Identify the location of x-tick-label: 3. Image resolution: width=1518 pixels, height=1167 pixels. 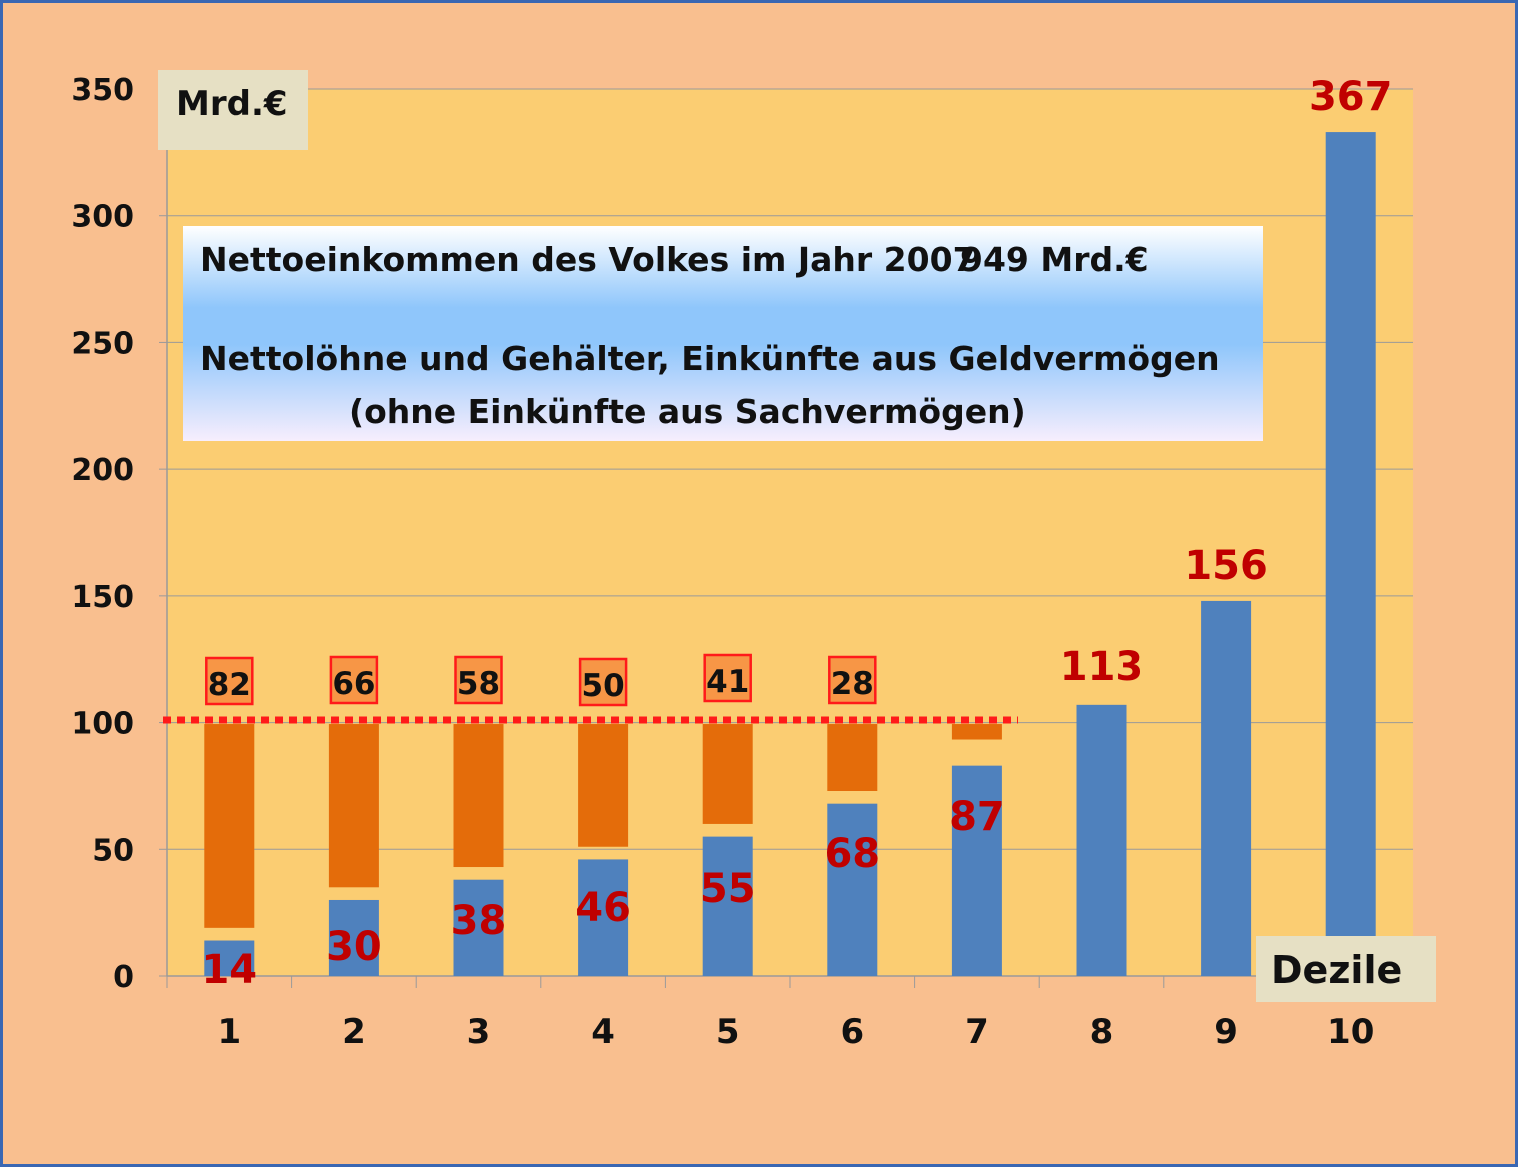
(479, 1032).